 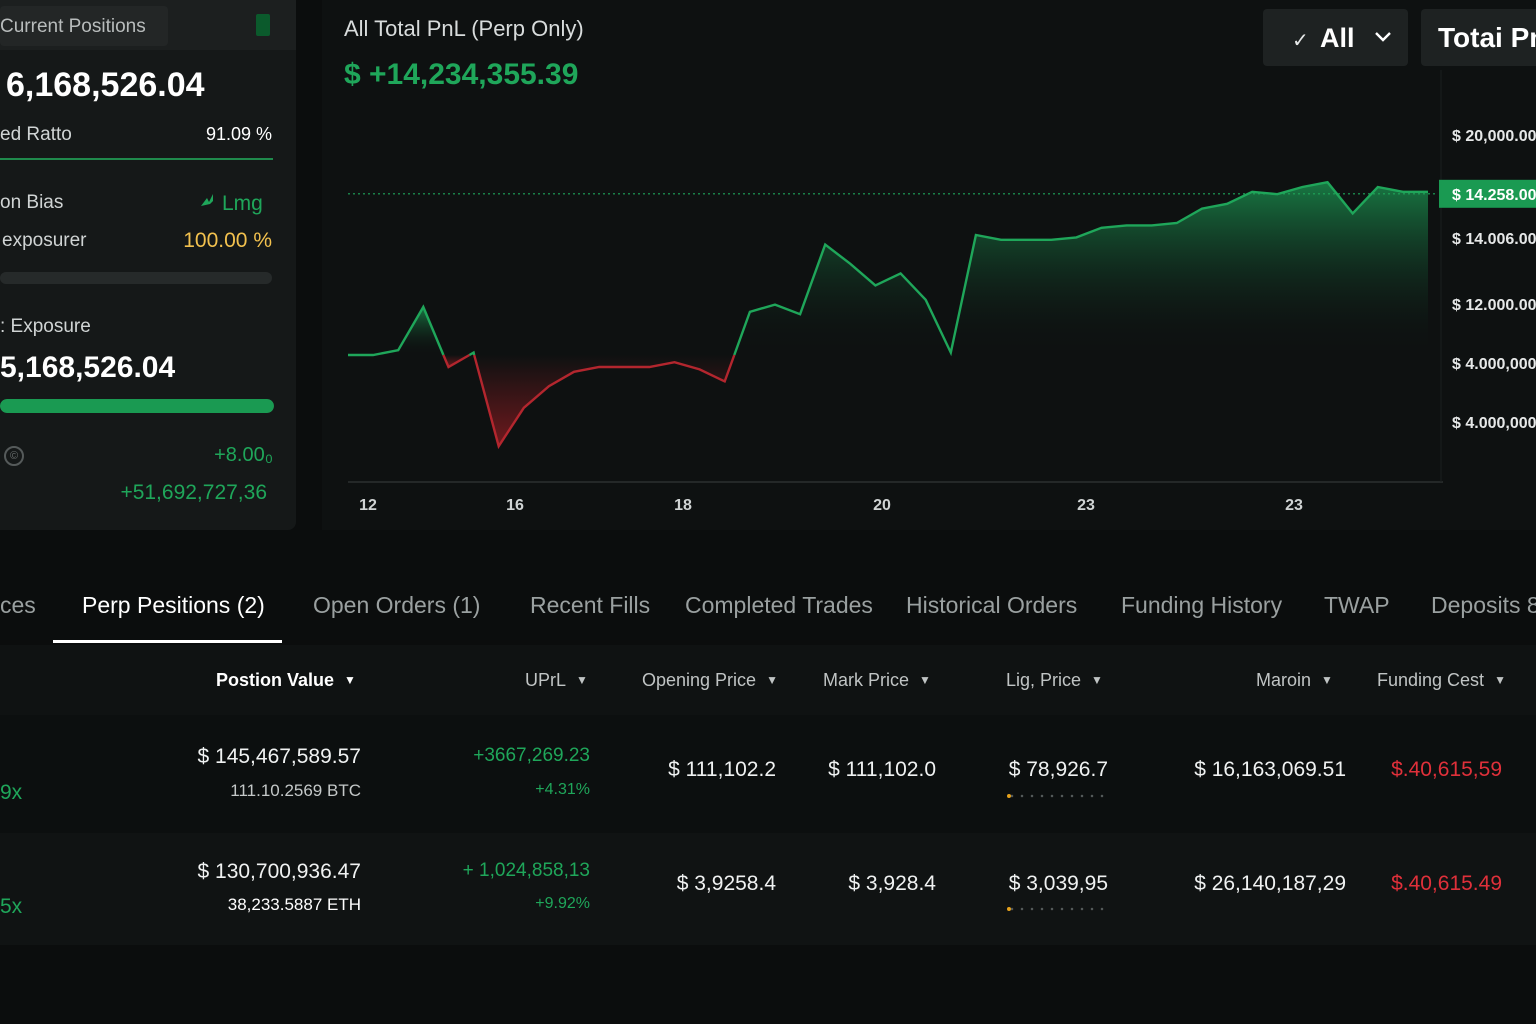 I want to click on opening-price: $ 111,102.2, so click(x=722, y=769).